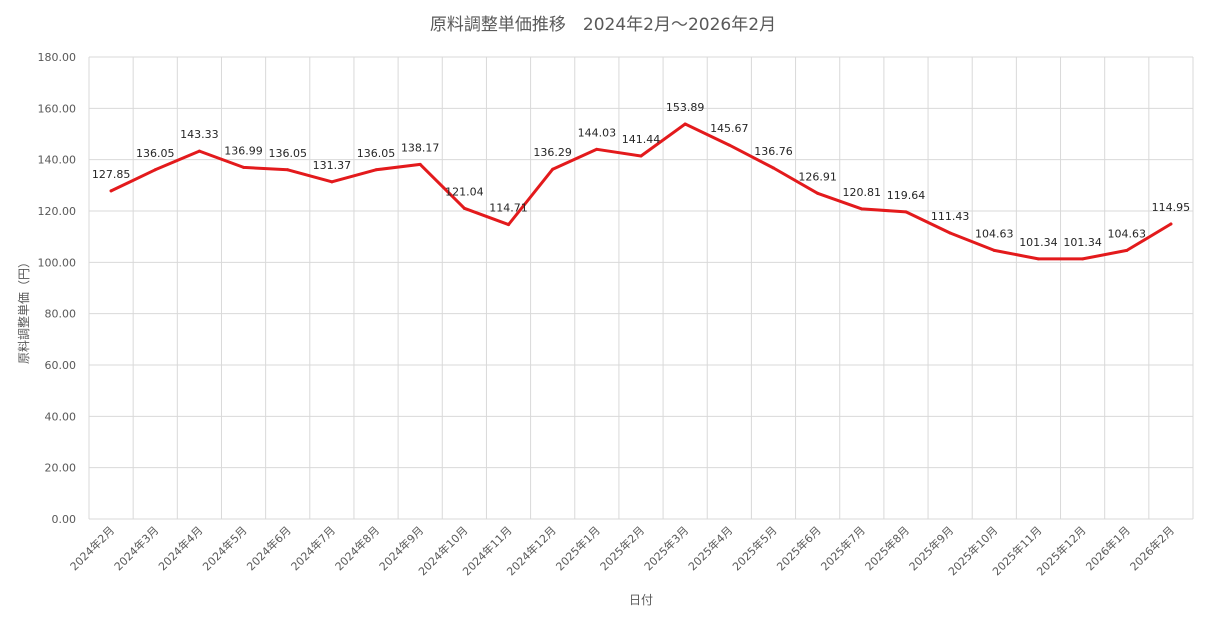 This screenshot has height=625, width=1207. What do you see at coordinates (685, 107) in the screenshot?
I see `data-label: 153.89` at bounding box center [685, 107].